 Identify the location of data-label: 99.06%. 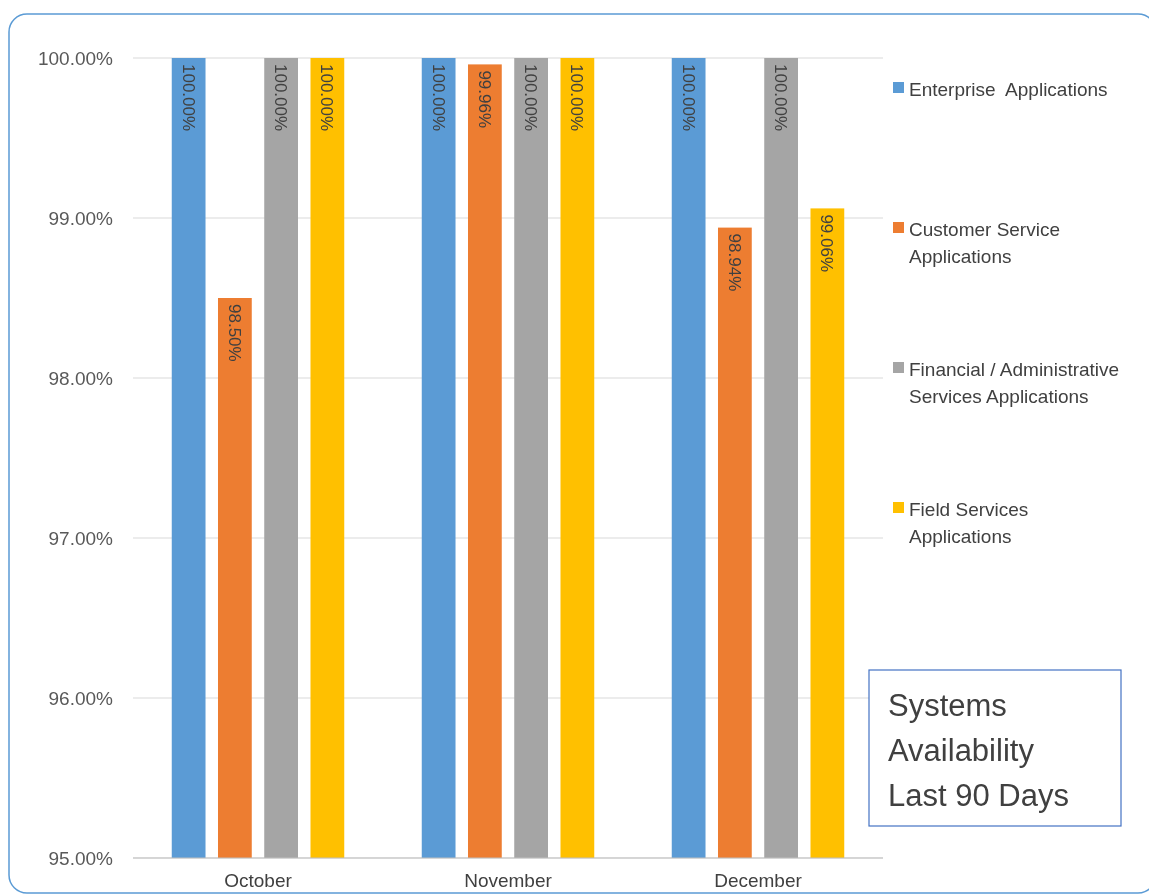
(827, 243).